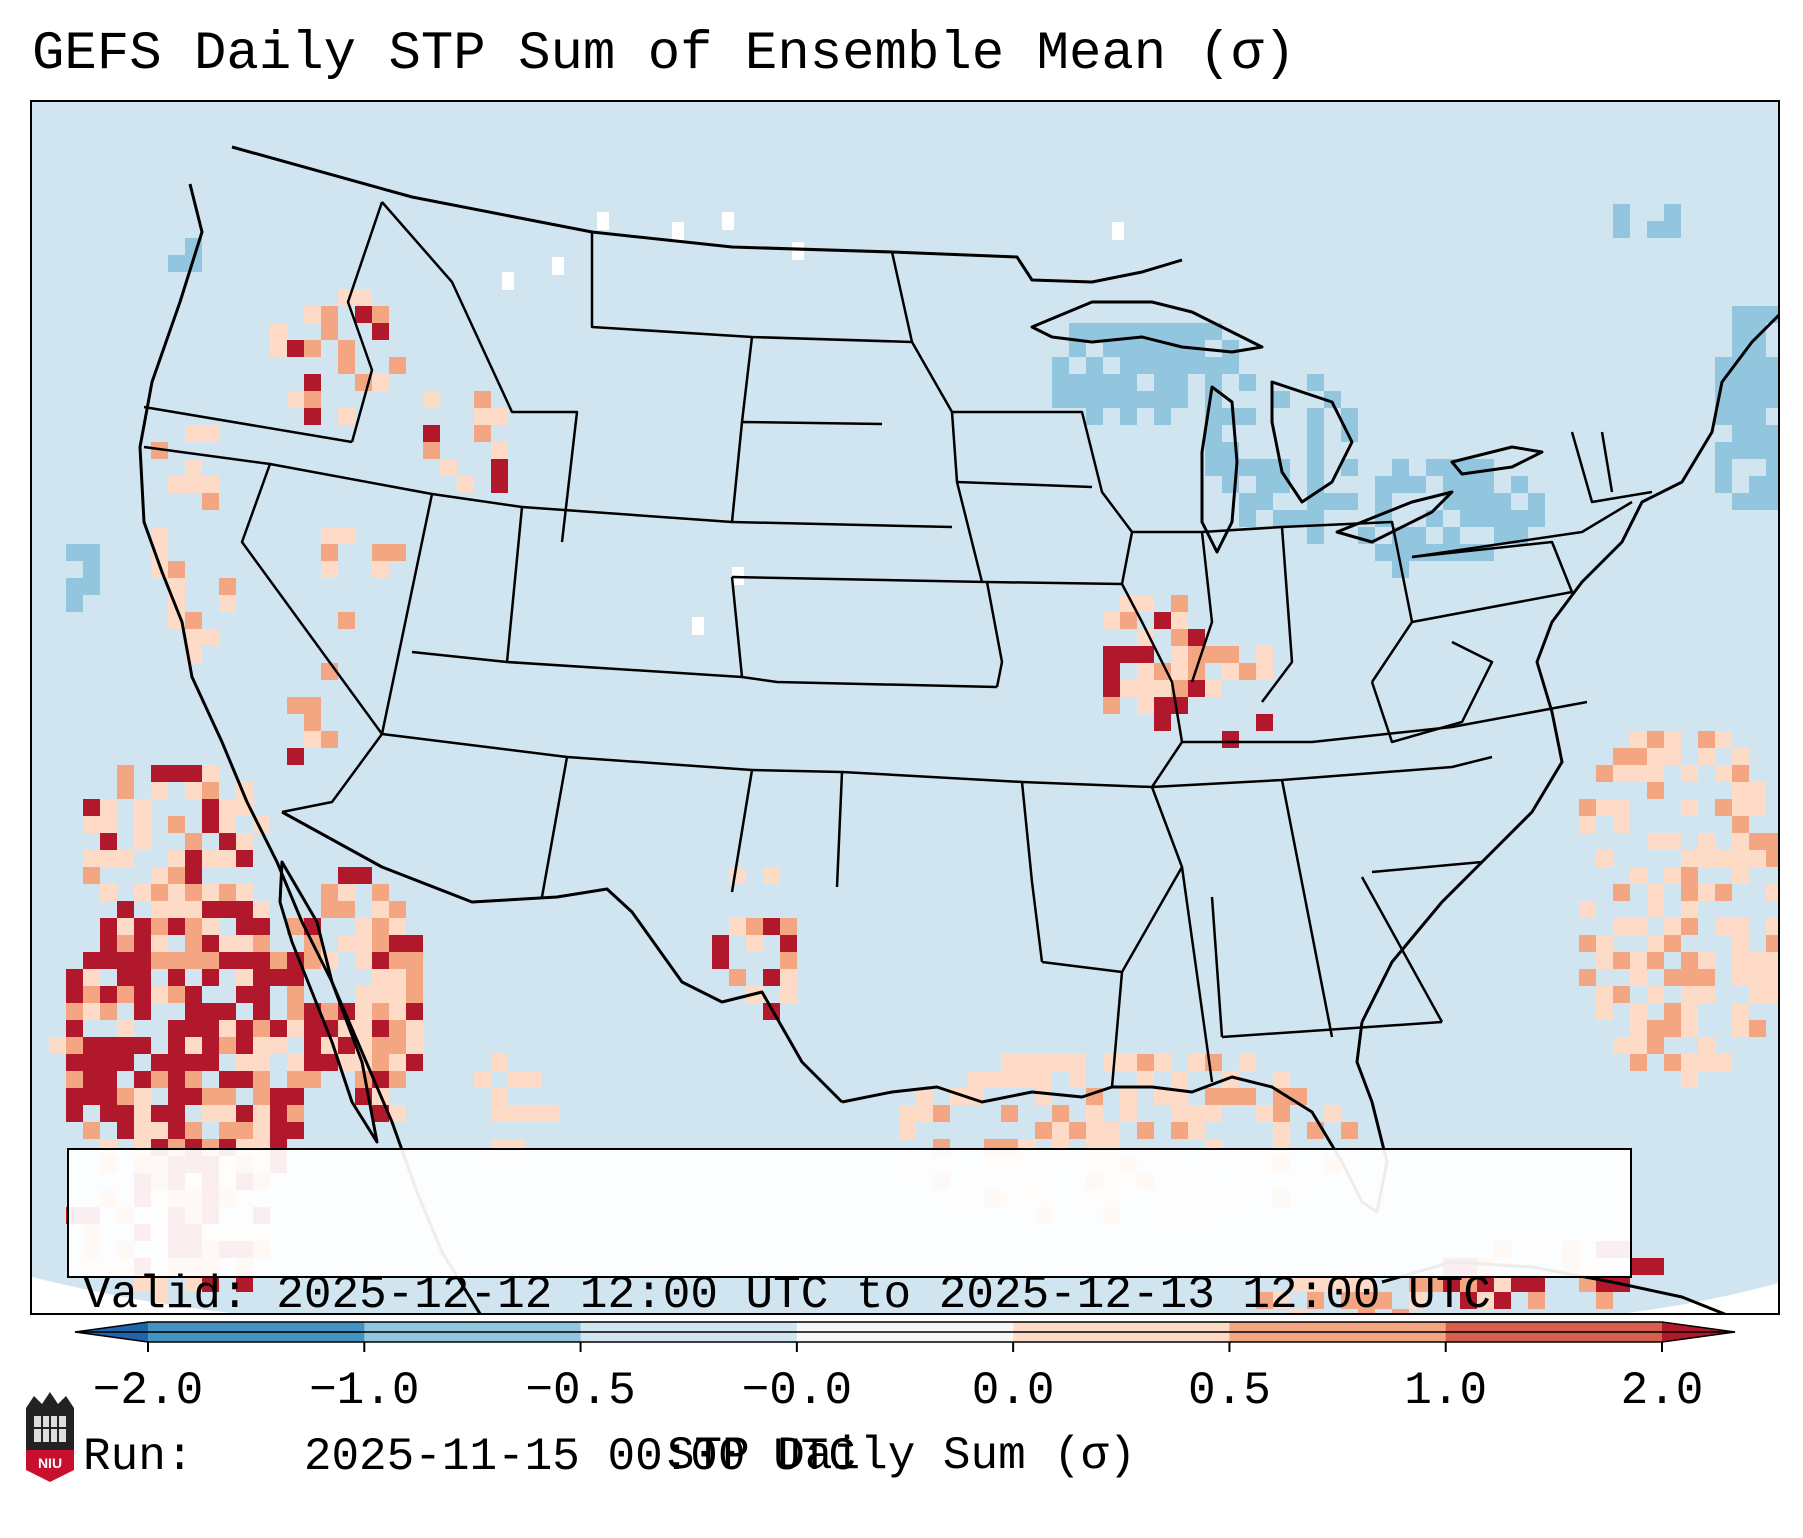 This screenshot has height=1538, width=1803. Describe the element at coordinates (1662, 1391) in the screenshot. I see `colorbar-tick-label: 2.0` at that location.